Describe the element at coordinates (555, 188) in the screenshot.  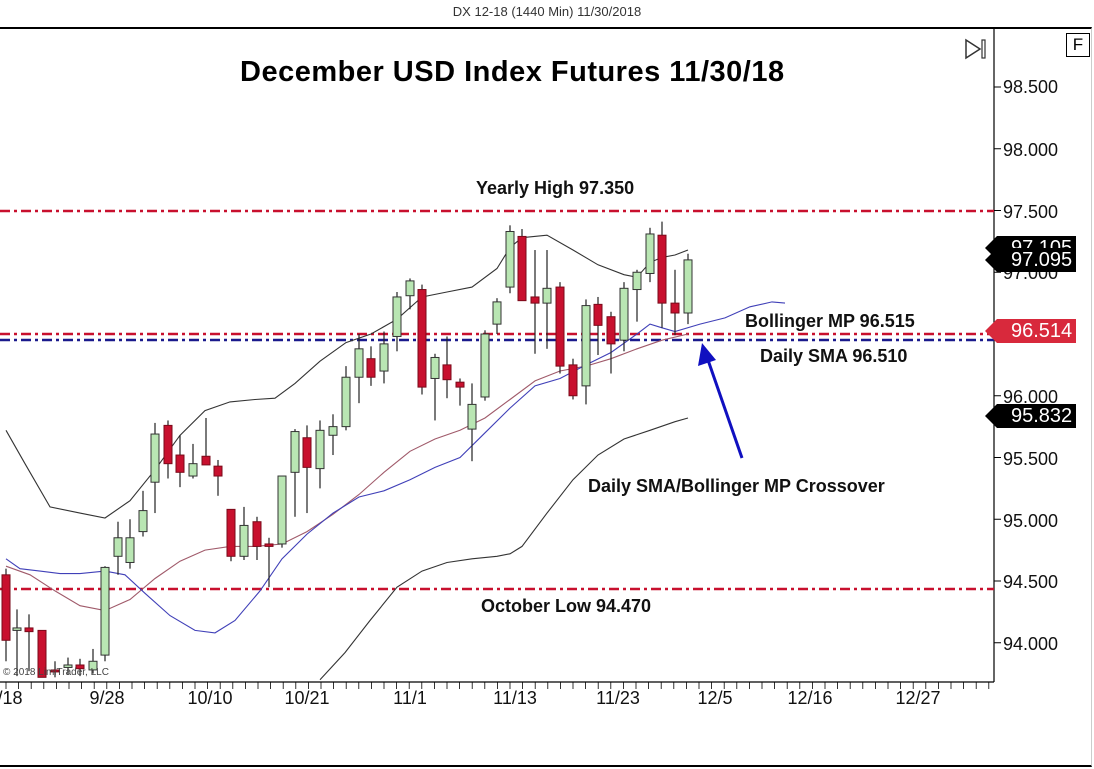
I see `yearly-high-label: Yearly High 97.350` at that location.